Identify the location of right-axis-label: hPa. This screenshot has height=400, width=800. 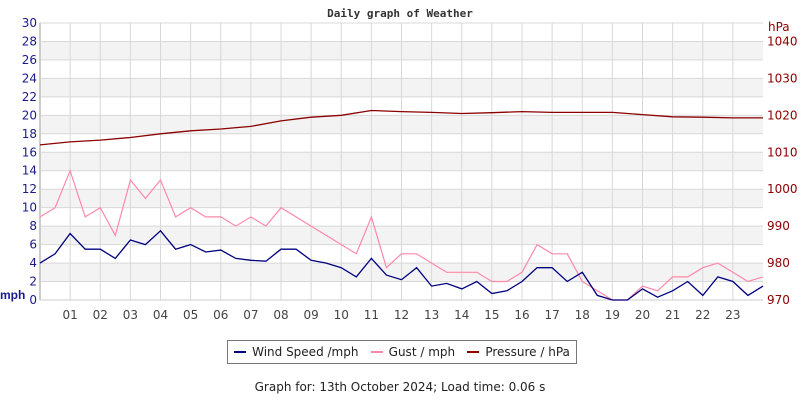
(779, 27).